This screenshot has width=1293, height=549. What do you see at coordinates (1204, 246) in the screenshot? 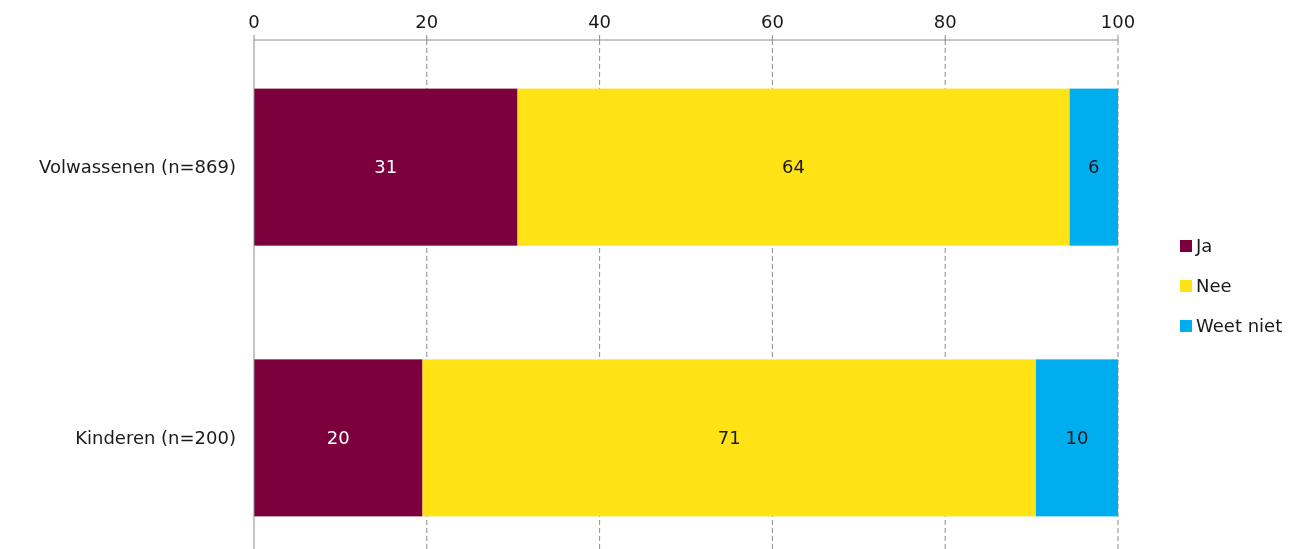
I see `legend-label: Ja` at bounding box center [1204, 246].